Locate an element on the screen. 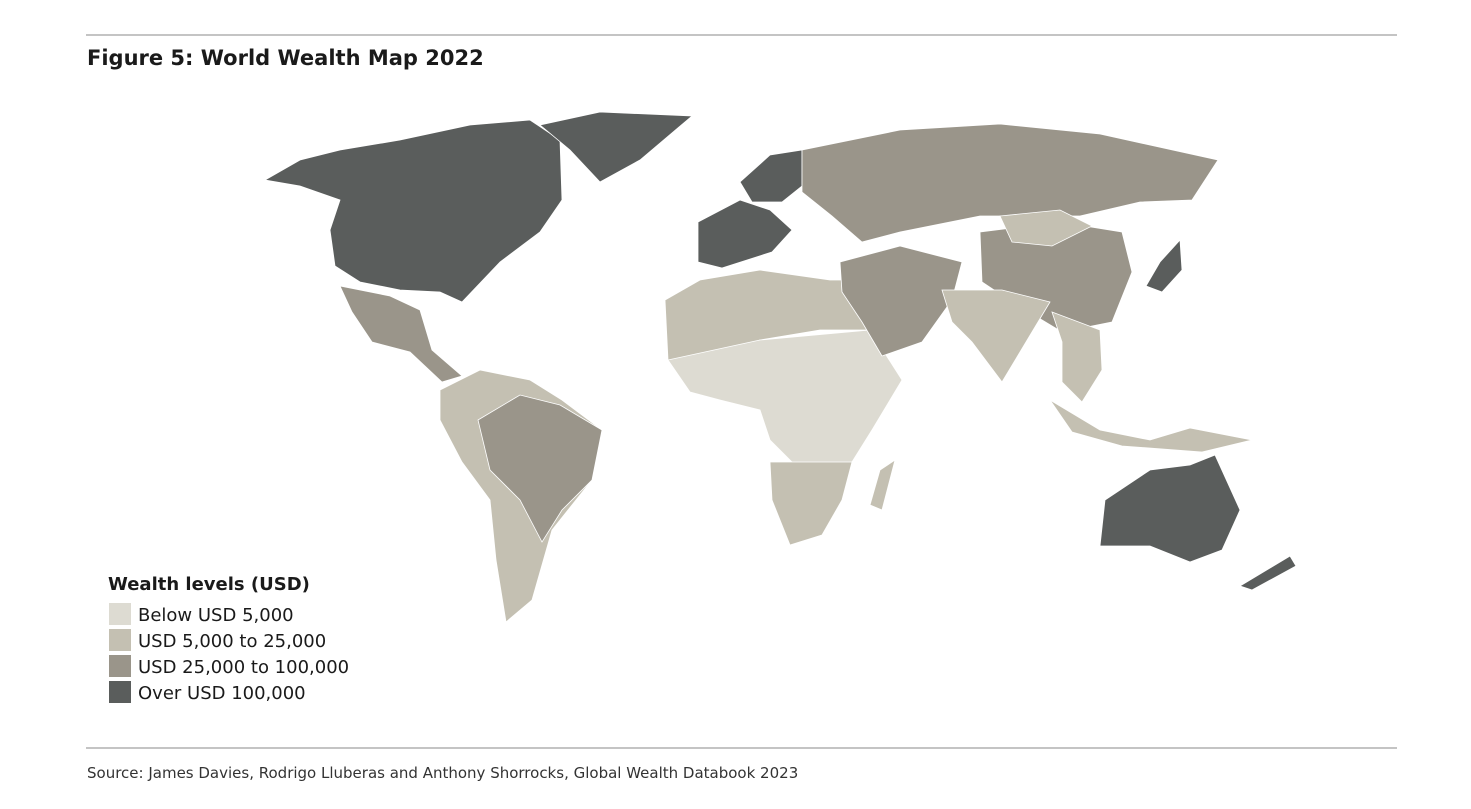  india is located at coordinates (996, 336).